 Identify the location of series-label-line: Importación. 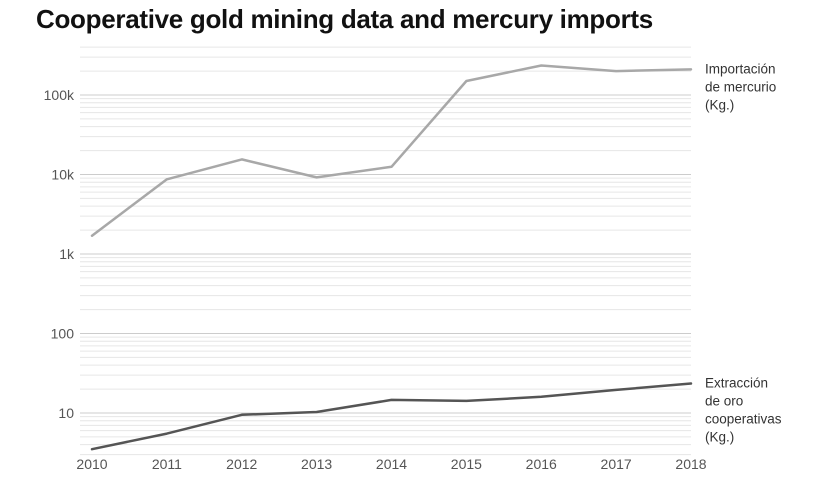
(740, 68).